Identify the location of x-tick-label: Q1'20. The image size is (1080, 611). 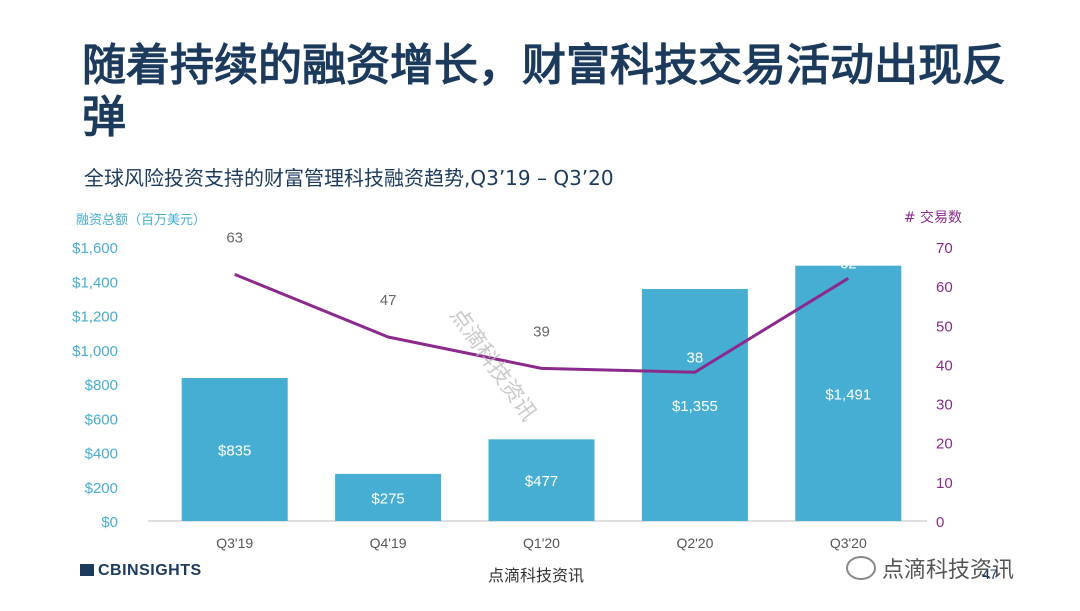
(541, 543).